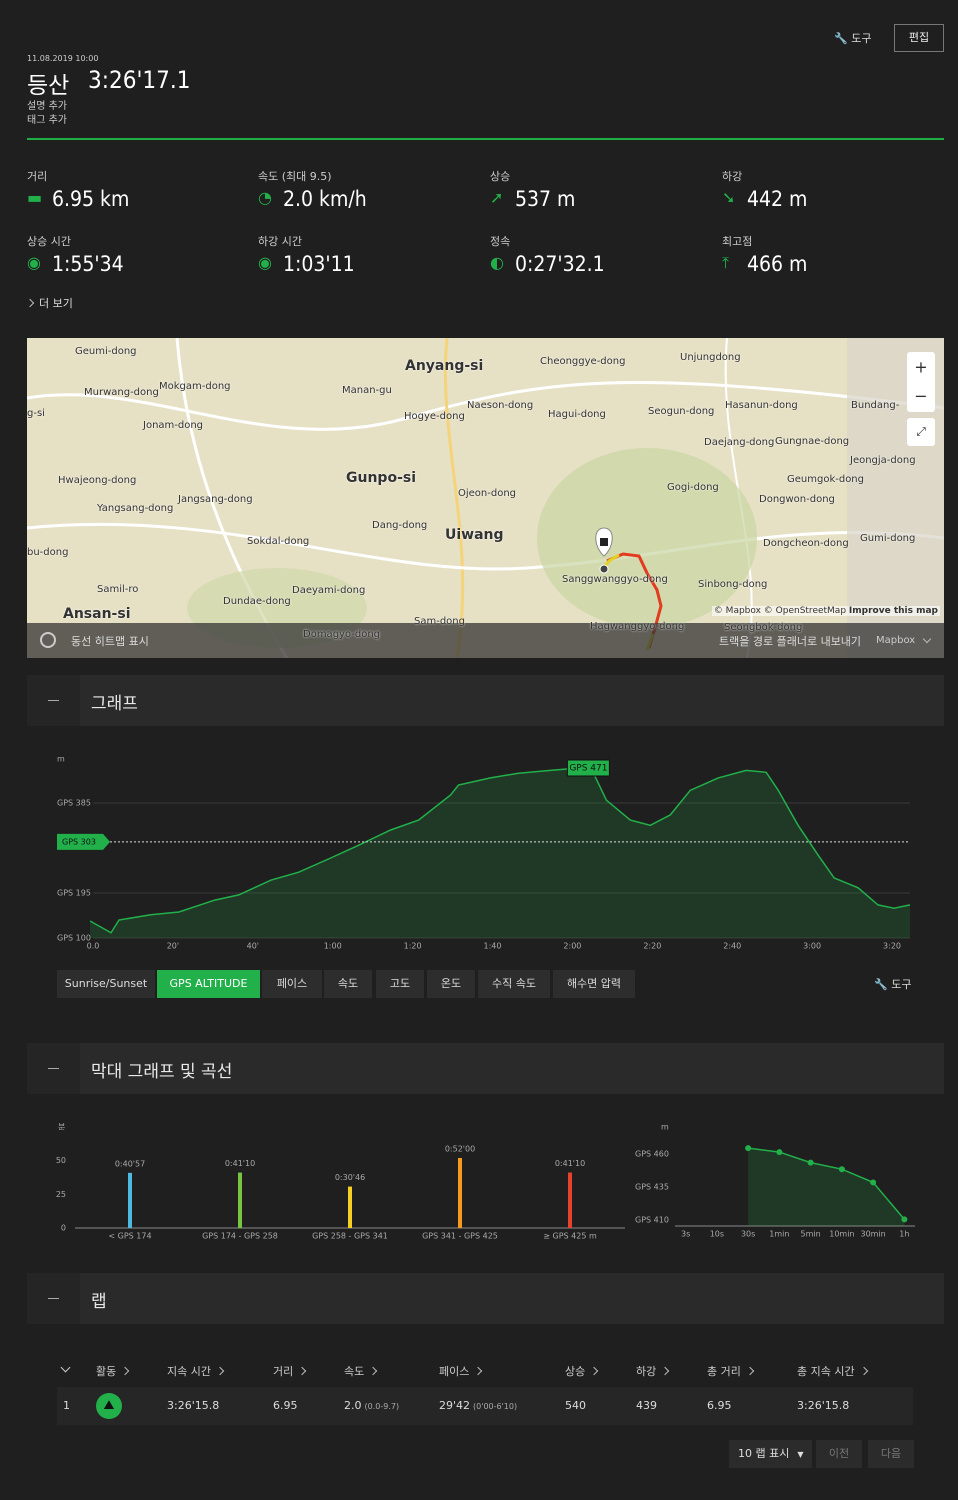 This screenshot has width=958, height=1500. What do you see at coordinates (400, 984) in the screenshot?
I see `tab: 고도` at bounding box center [400, 984].